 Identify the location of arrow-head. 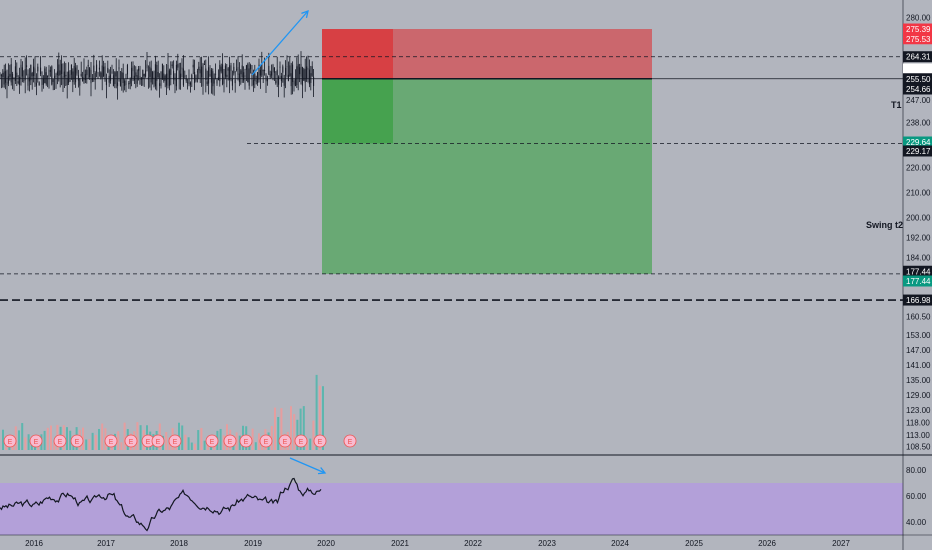
(322, 471).